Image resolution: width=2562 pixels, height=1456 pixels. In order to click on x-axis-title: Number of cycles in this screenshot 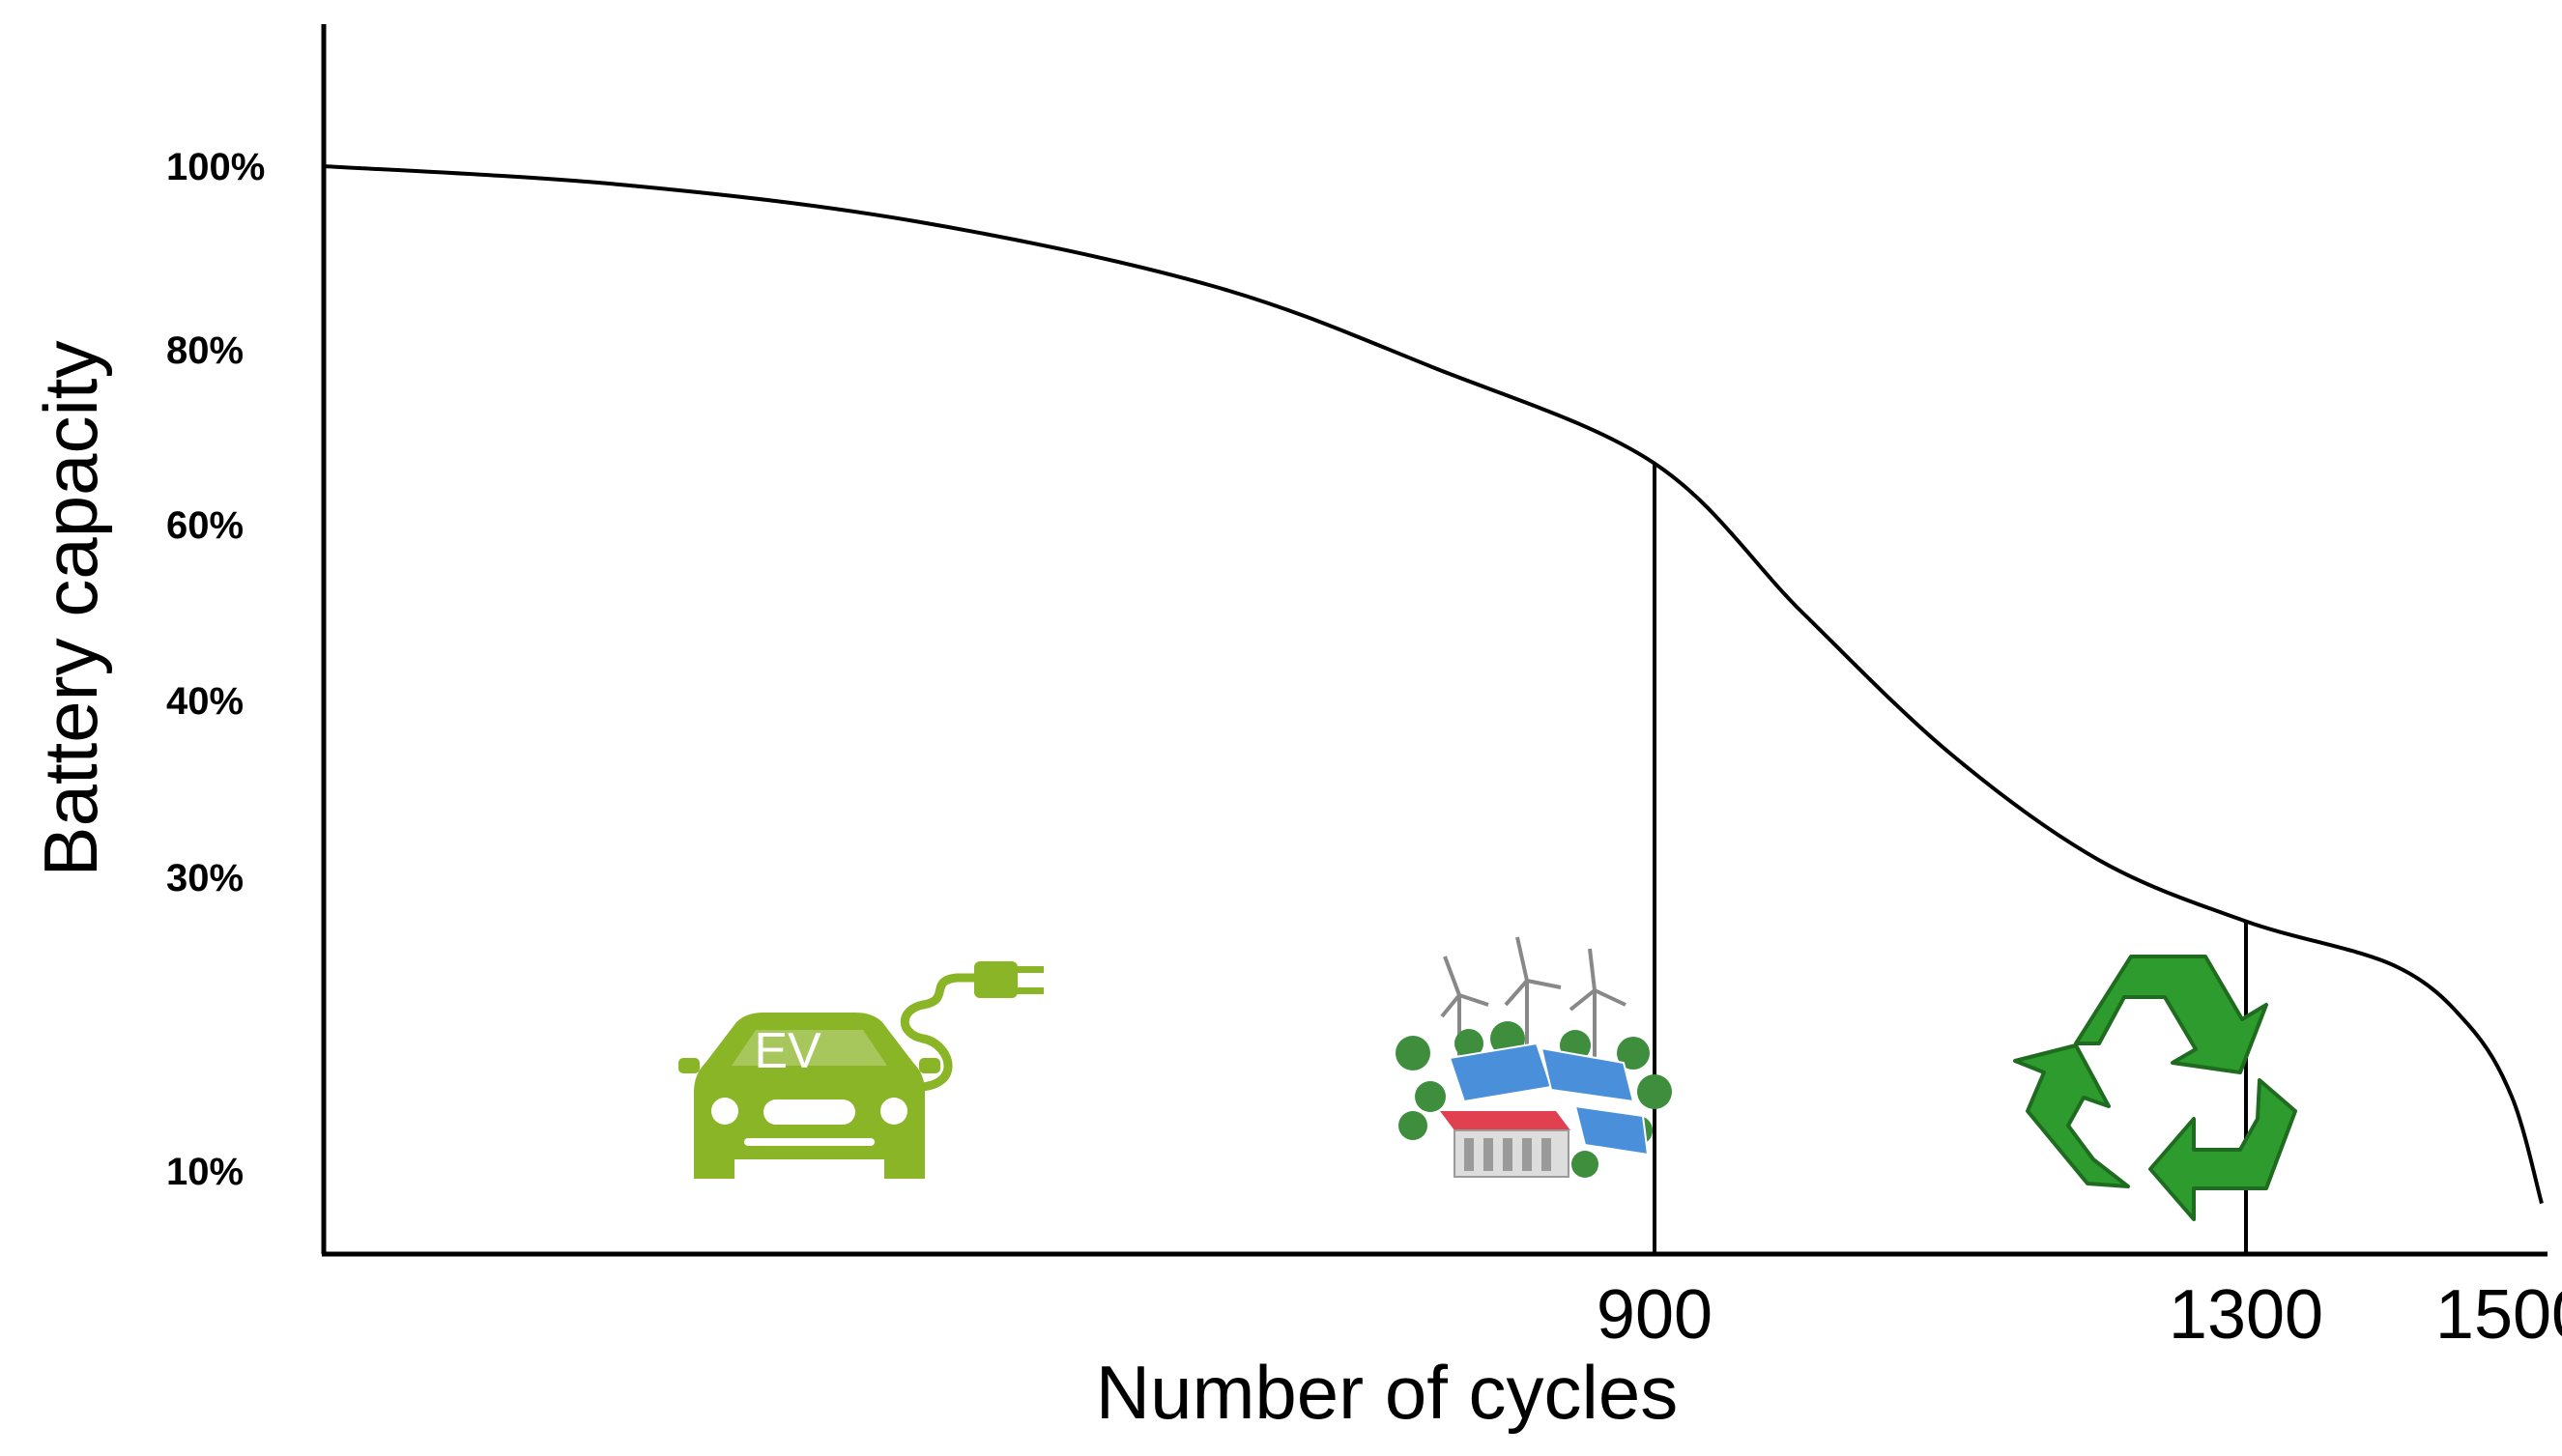, I will do `click(1387, 1392)`.